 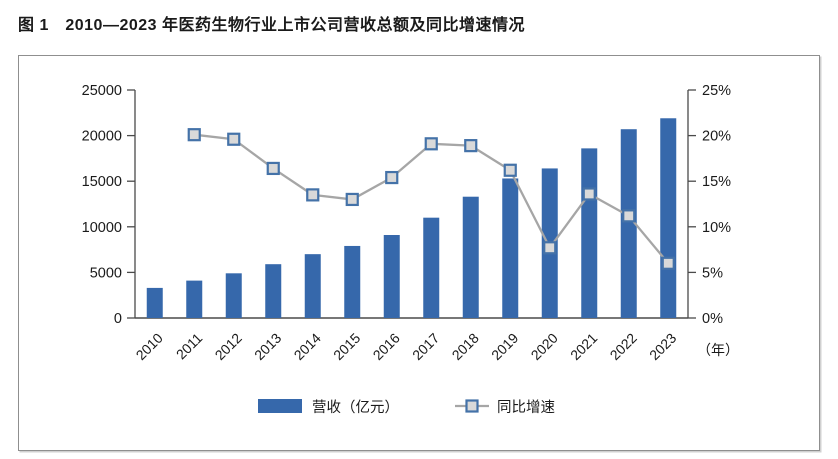 What do you see at coordinates (102, 228) in the screenshot?
I see `left-axis-label: 10000` at bounding box center [102, 228].